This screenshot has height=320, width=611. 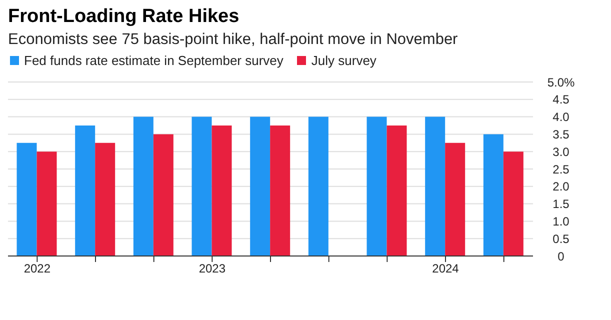 What do you see at coordinates (561, 99) in the screenshot?
I see `y-tick-label: 4.5` at bounding box center [561, 99].